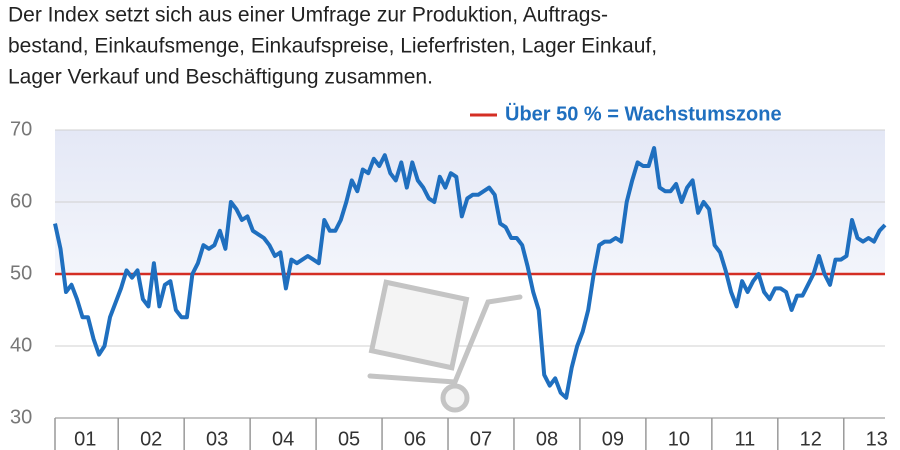 This screenshot has height=450, width=900. I want to click on hand-truck-illustration, so click(445, 346).